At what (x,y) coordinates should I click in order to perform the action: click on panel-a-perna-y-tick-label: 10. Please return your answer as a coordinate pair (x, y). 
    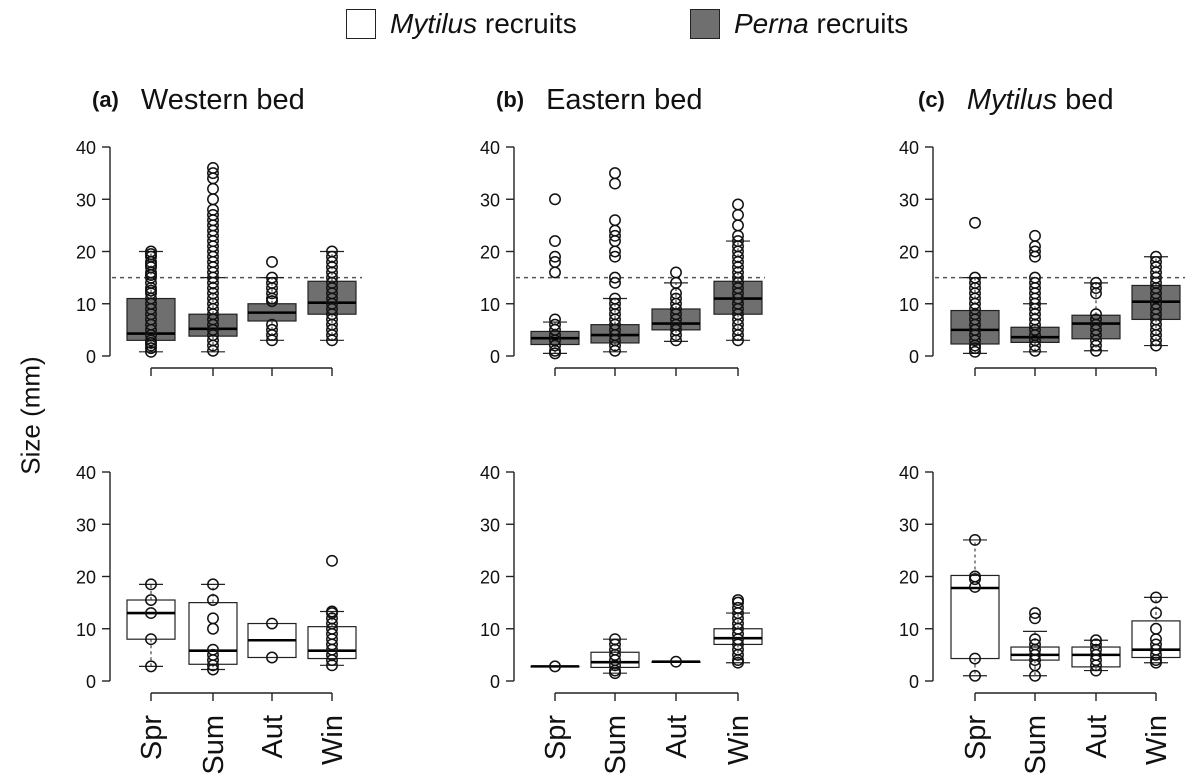
    Looking at the image, I should click on (86, 305).